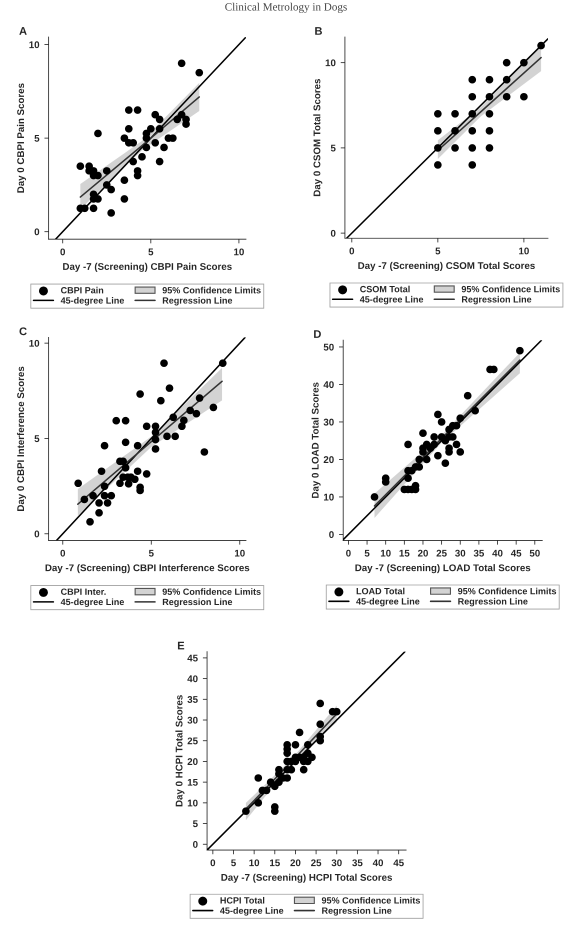 The height and width of the screenshot is (927, 572). I want to click on y-tick-label: 20, so click(193, 762).